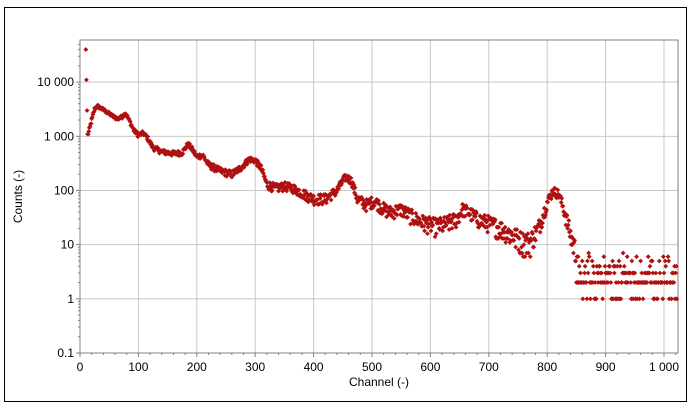 Image resolution: width=695 pixels, height=408 pixels. Describe the element at coordinates (59, 136) in the screenshot. I see `y-tick-label: 1 000` at that location.